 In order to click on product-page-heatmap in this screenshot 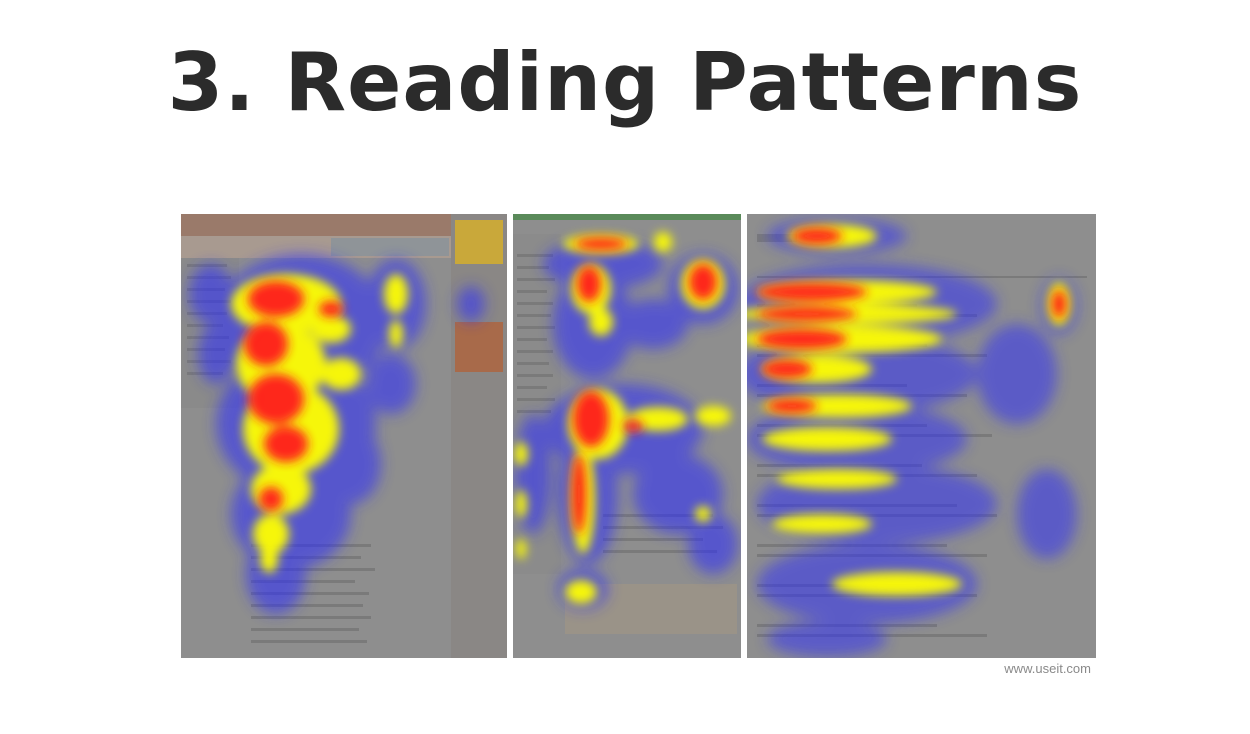, I will do `click(627, 436)`.